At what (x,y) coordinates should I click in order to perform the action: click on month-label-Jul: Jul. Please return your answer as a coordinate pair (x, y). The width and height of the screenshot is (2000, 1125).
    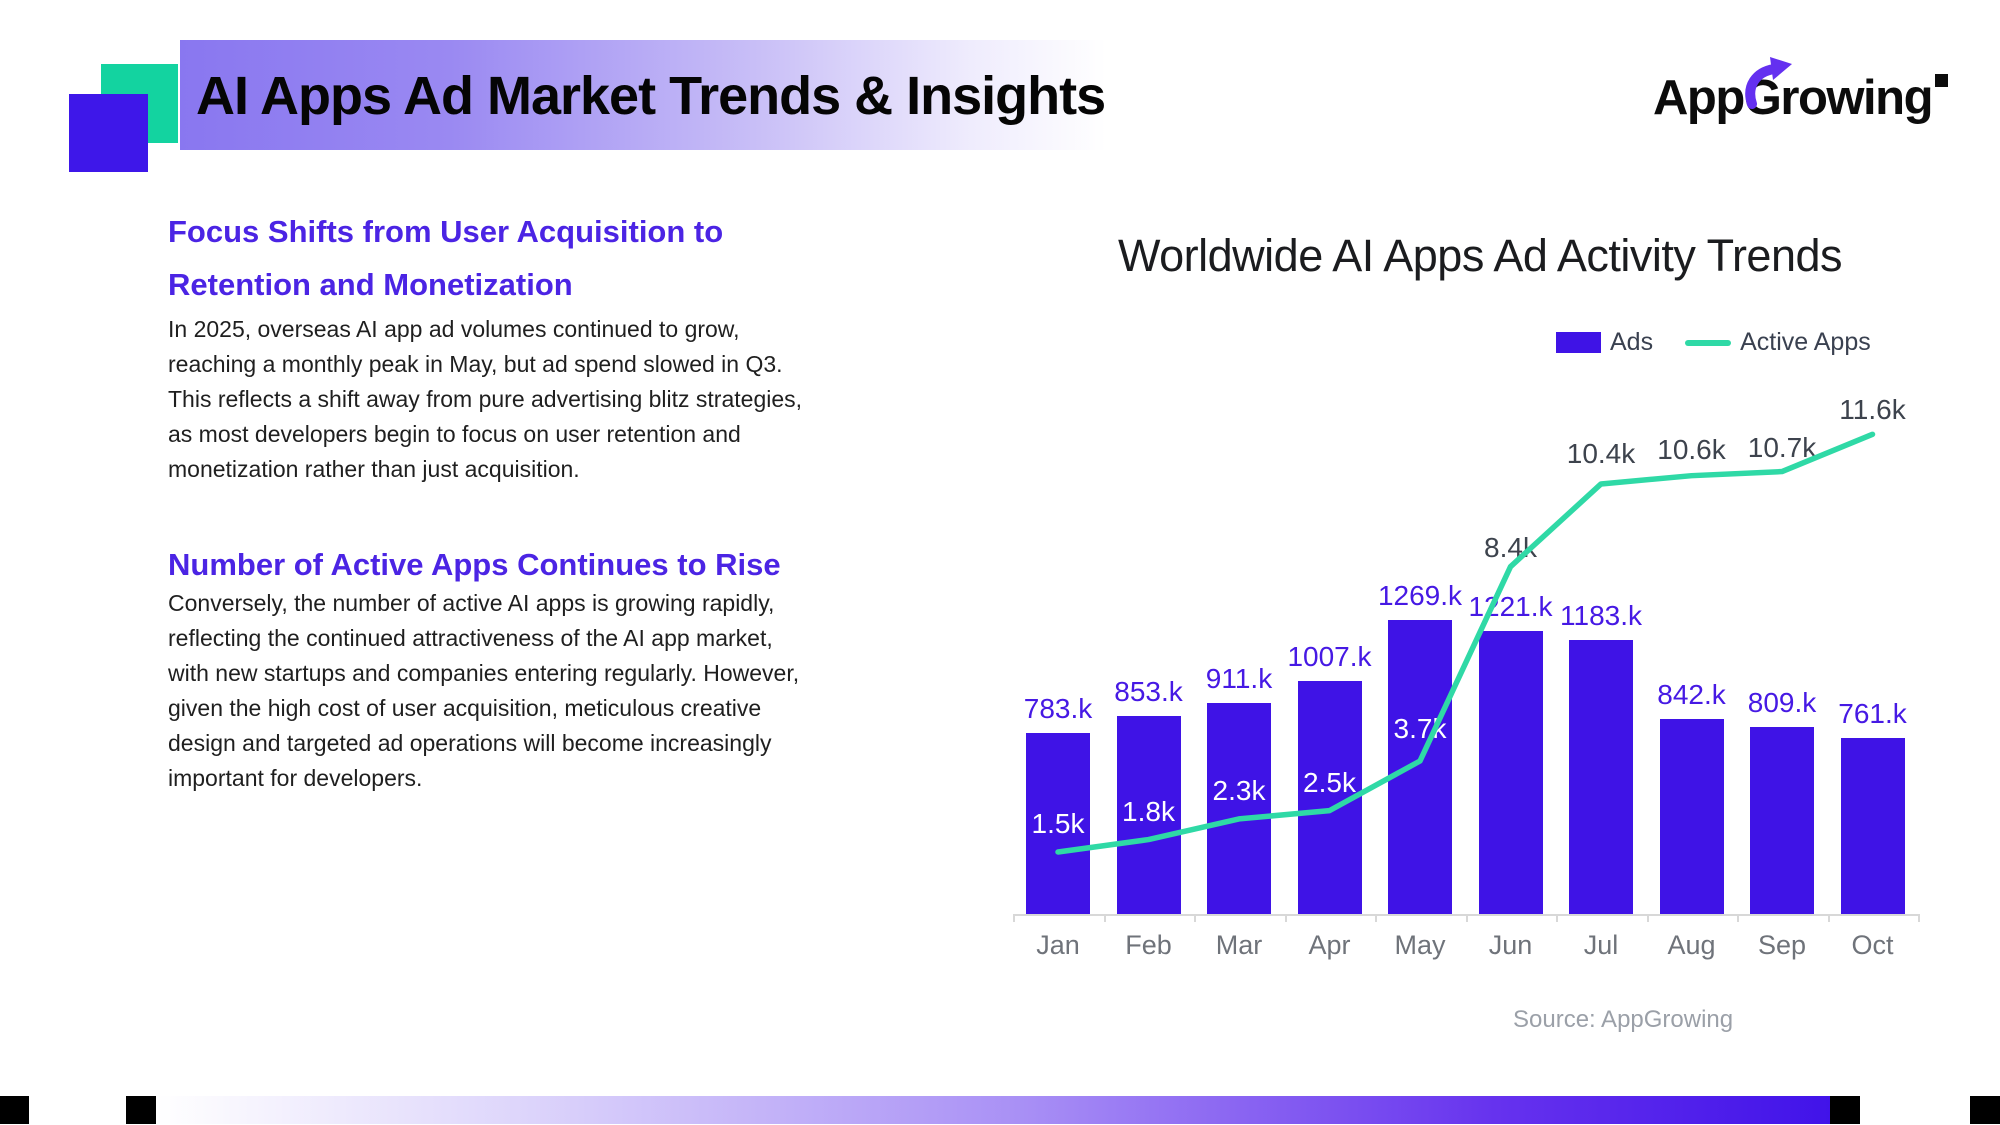
    Looking at the image, I should click on (1601, 945).